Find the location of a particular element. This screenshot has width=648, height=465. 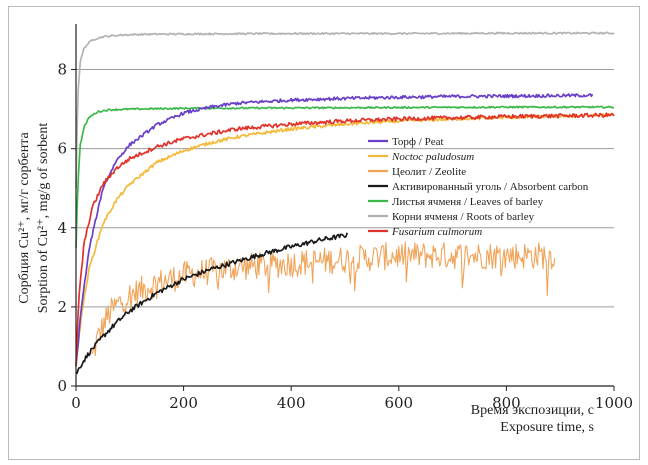

x-tick-label: 1000 is located at coordinates (614, 403).